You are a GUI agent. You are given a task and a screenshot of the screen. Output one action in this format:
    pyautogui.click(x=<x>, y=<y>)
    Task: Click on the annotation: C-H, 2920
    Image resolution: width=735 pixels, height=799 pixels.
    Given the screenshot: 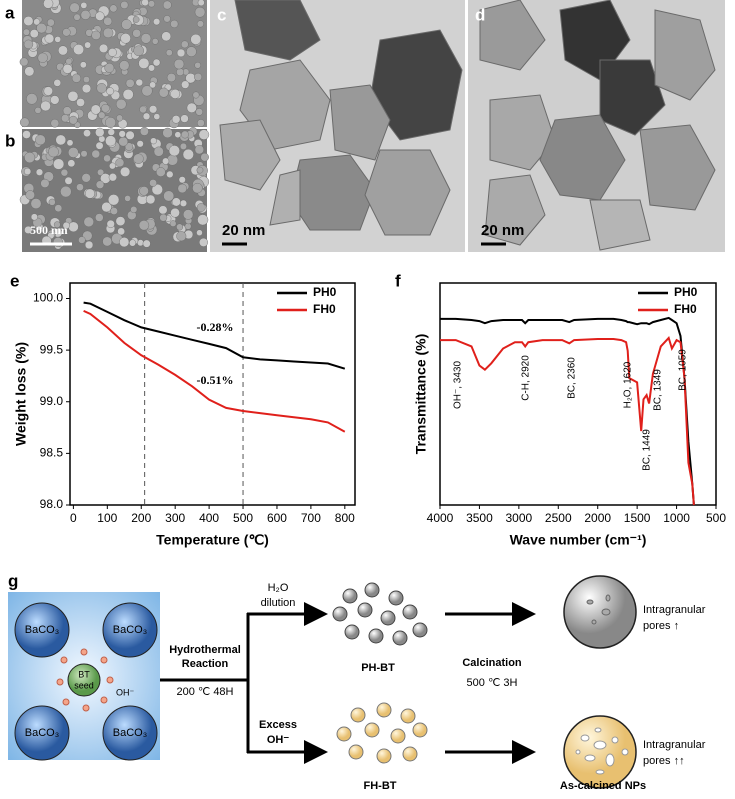 What is the action you would take?
    pyautogui.click(x=526, y=378)
    